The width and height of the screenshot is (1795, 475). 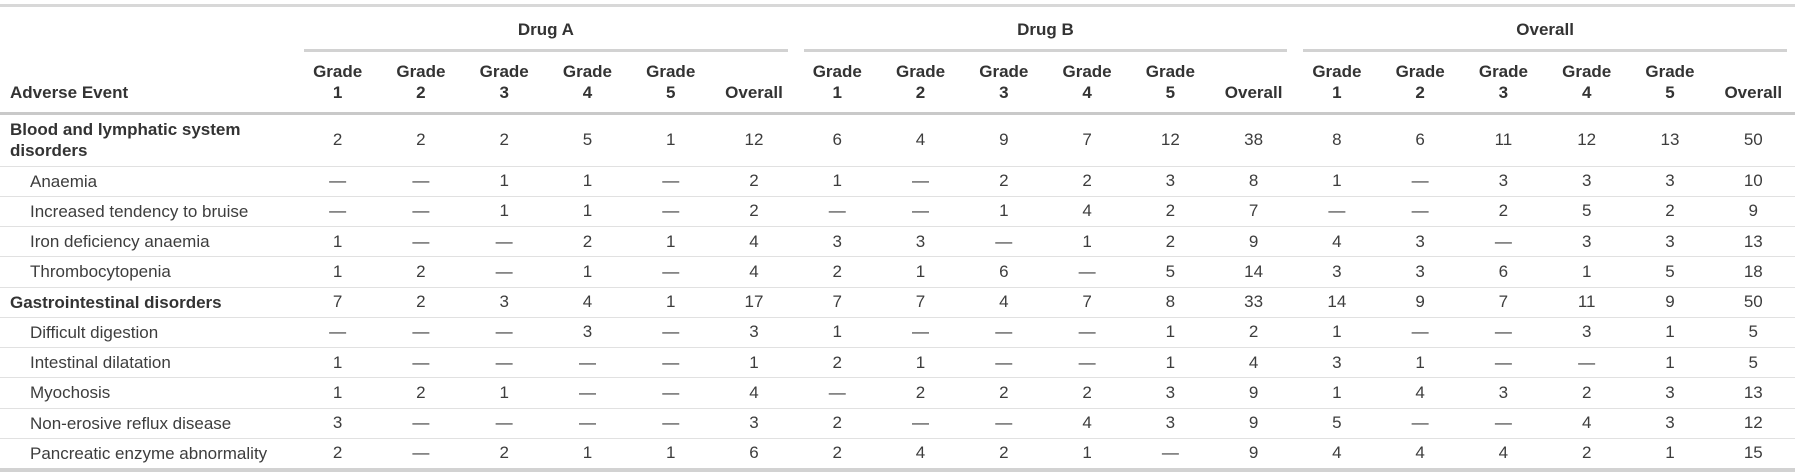 What do you see at coordinates (148, 332) in the screenshot?
I see `row-label: Difficult digestion` at bounding box center [148, 332].